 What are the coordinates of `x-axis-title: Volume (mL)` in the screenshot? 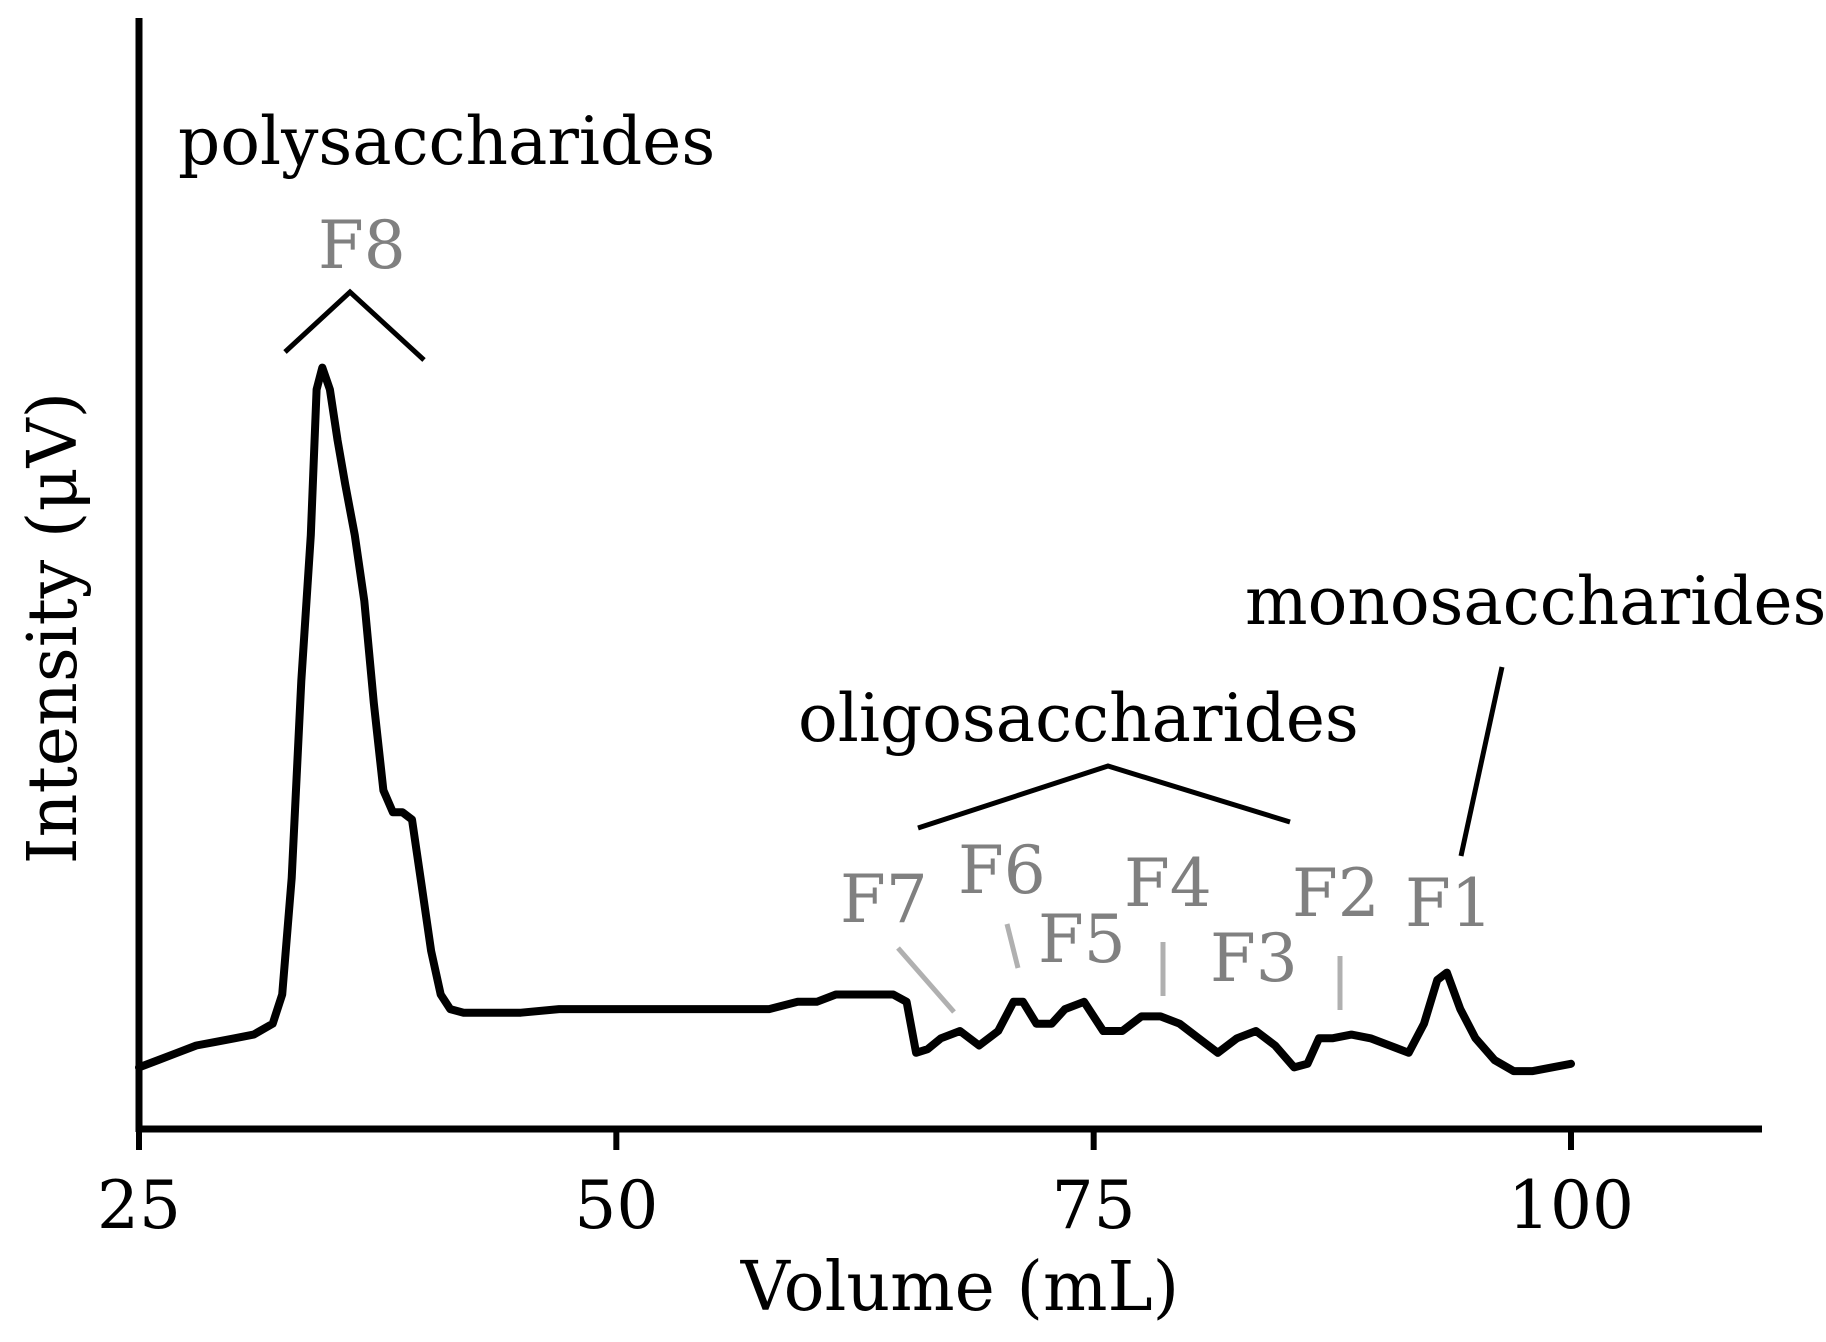 It's located at (959, 1287).